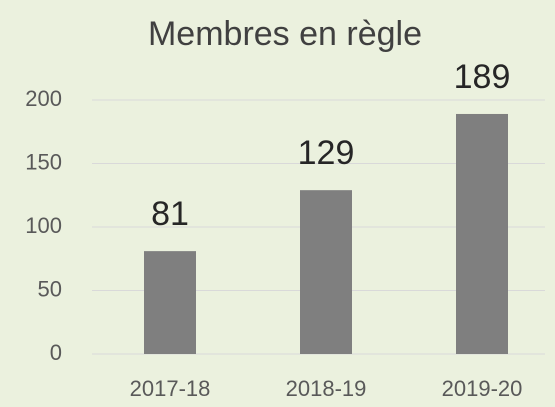  I want to click on y-tick-label: 200, so click(43, 98).